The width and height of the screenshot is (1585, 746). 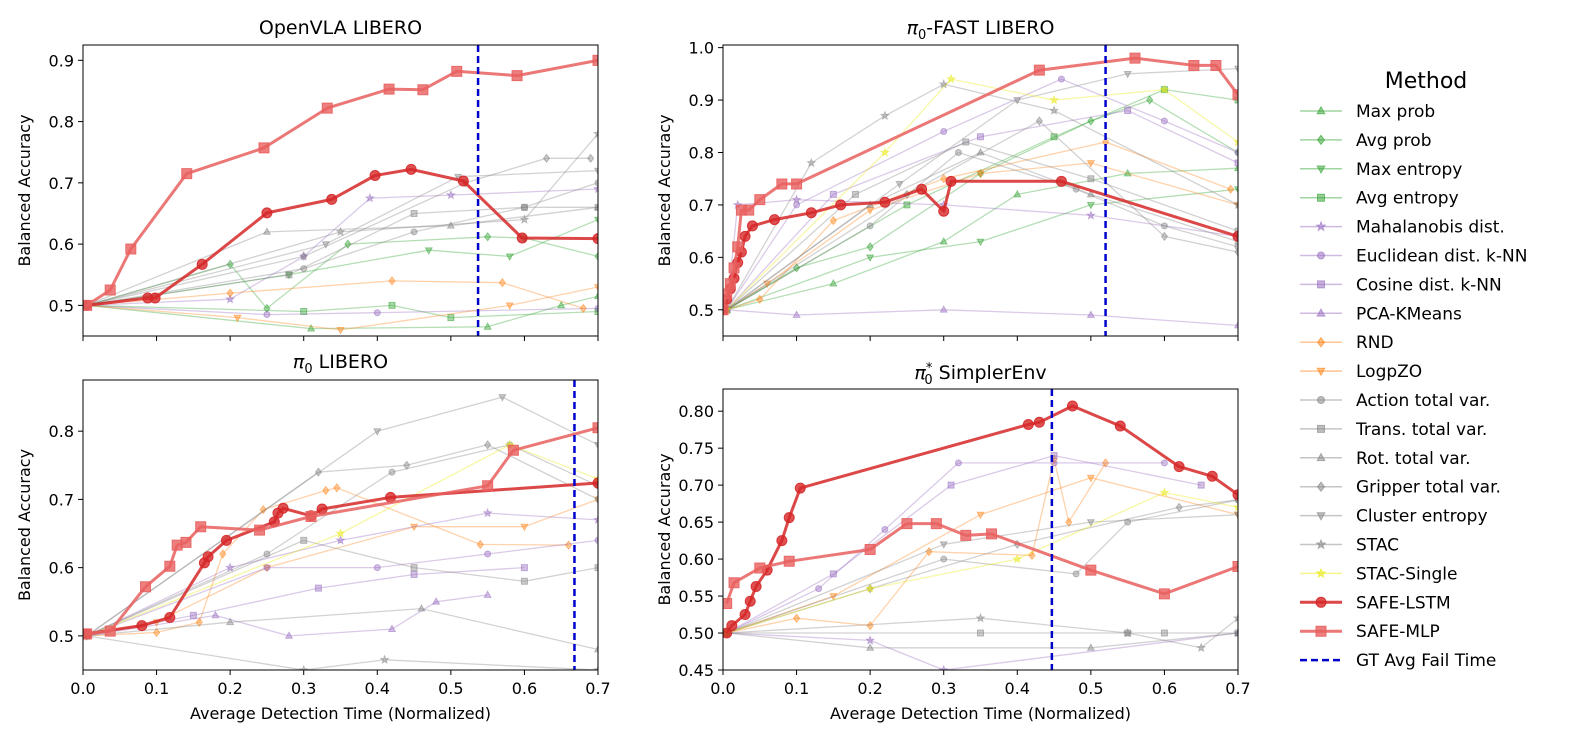 What do you see at coordinates (980, 250) in the screenshot?
I see `series-max-entropy` at bounding box center [980, 250].